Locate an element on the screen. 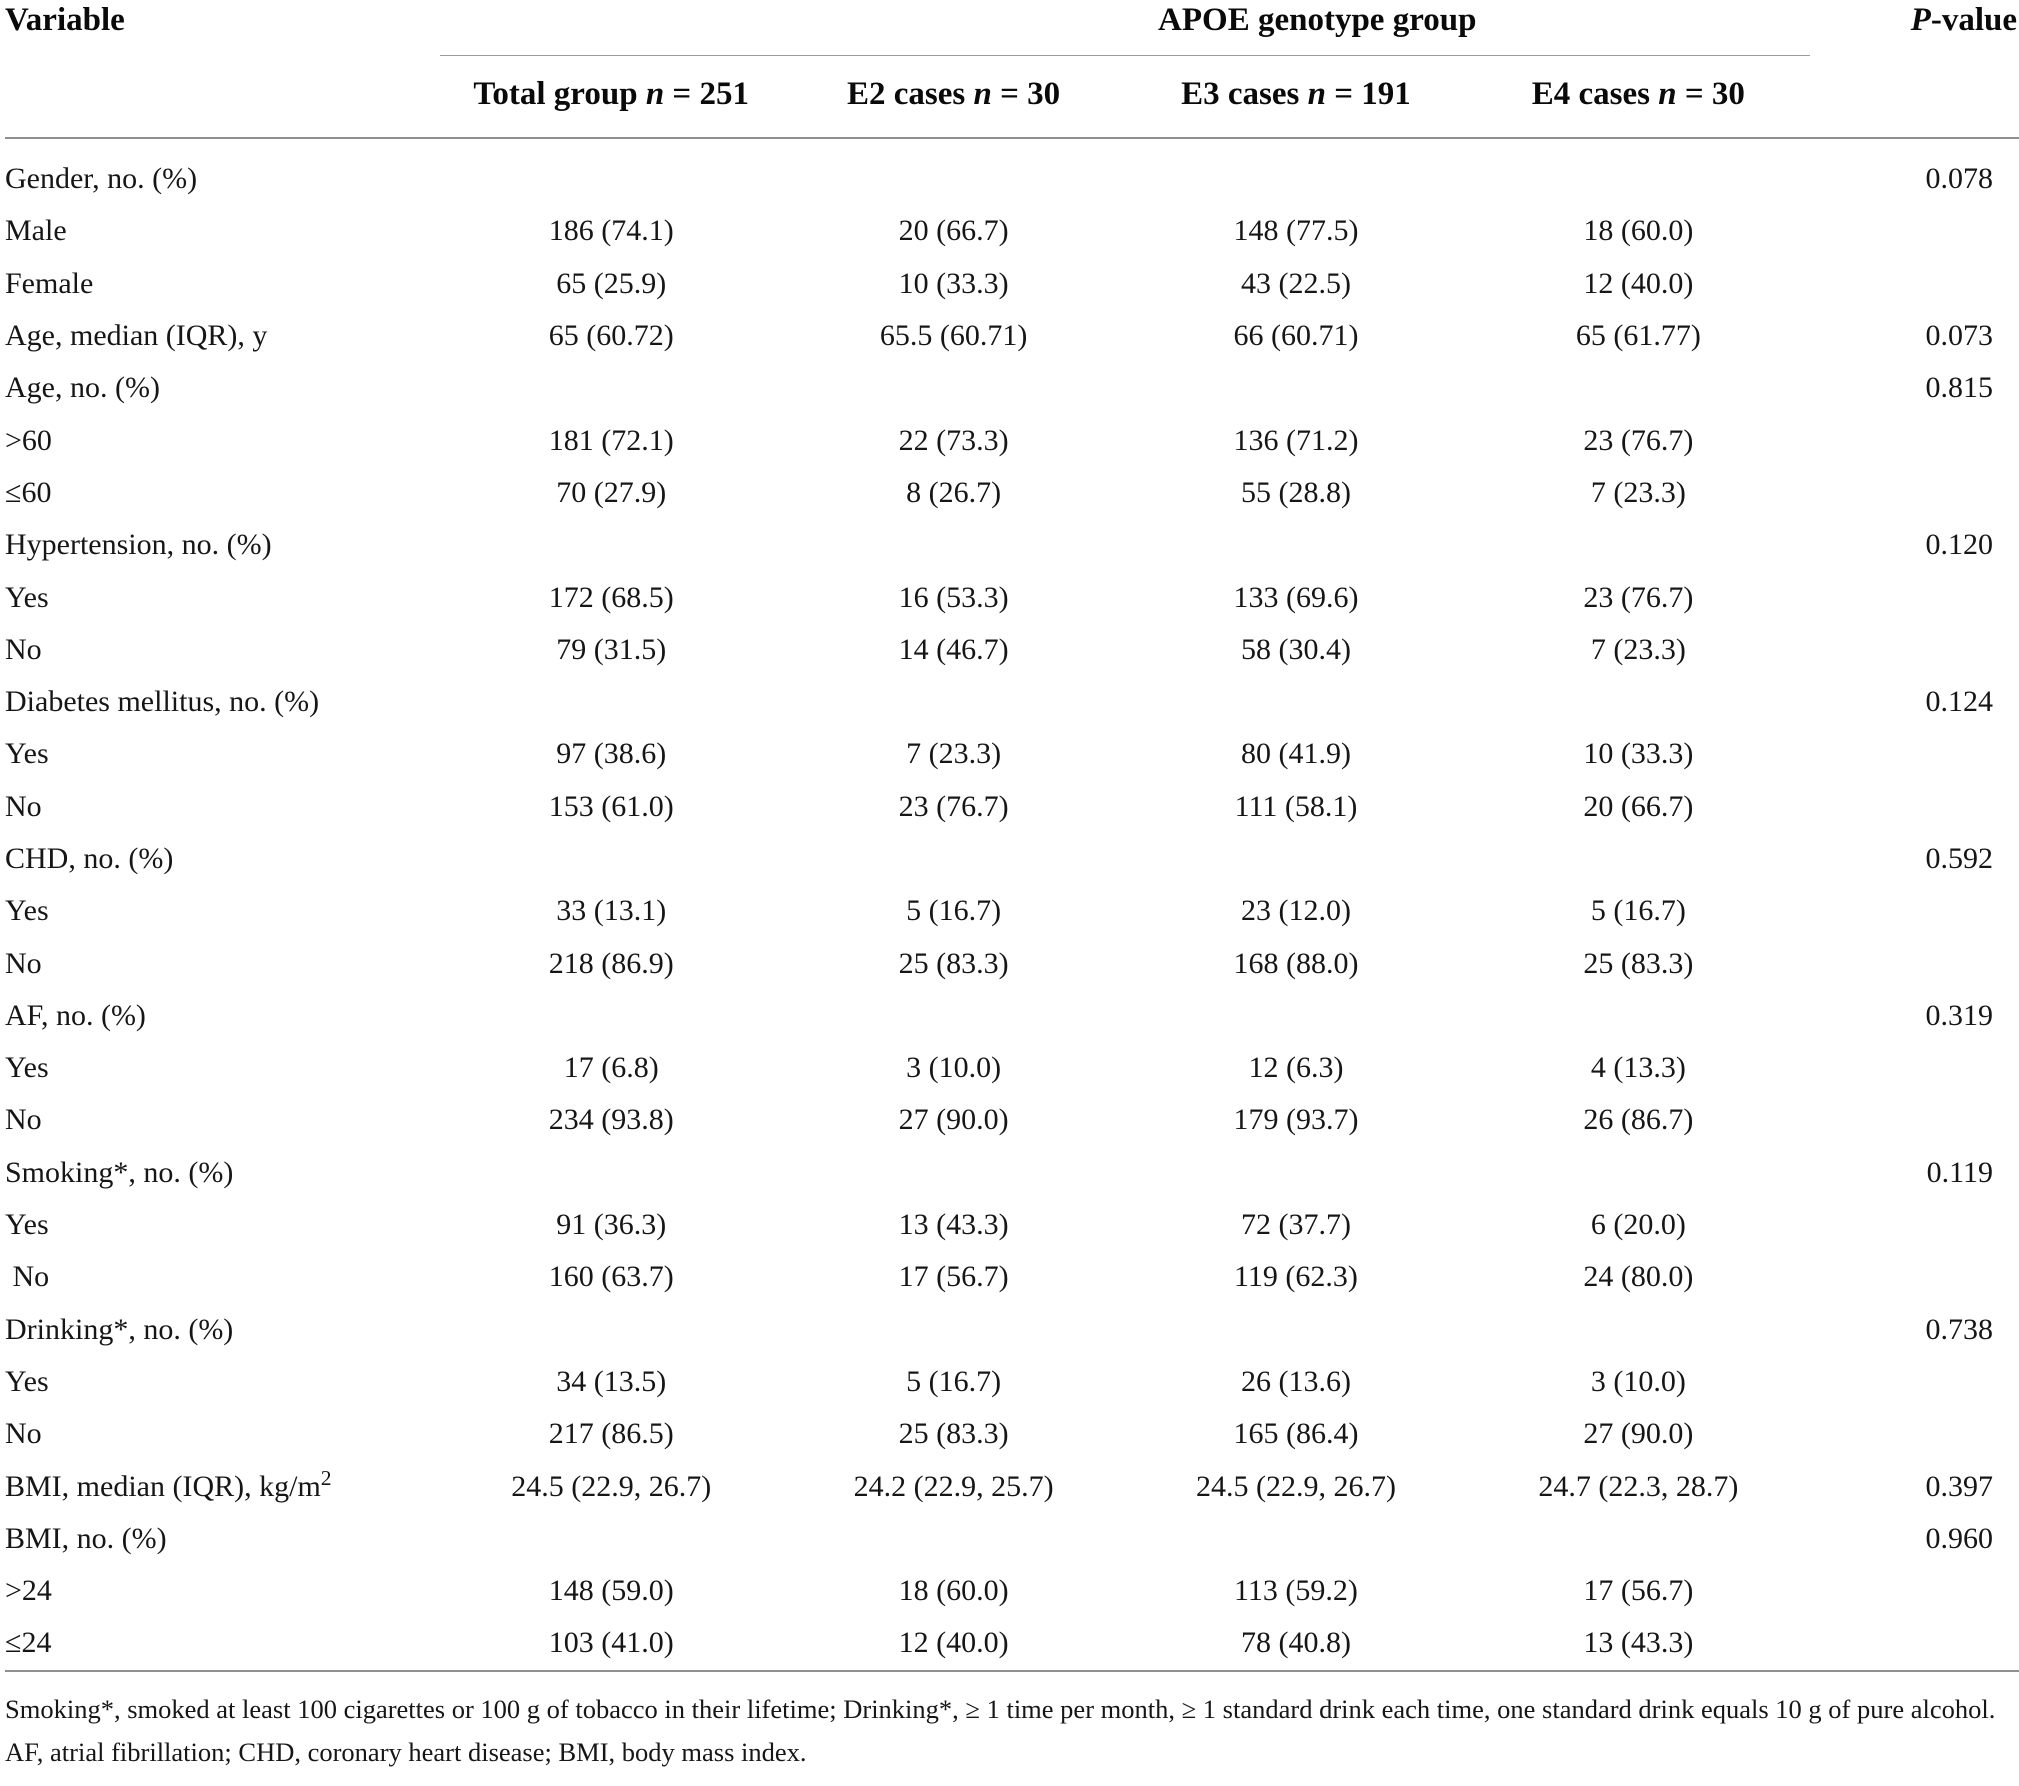 The height and width of the screenshot is (1786, 2019). row-label-text: Age, median (IQR), y is located at coordinates (136, 336).